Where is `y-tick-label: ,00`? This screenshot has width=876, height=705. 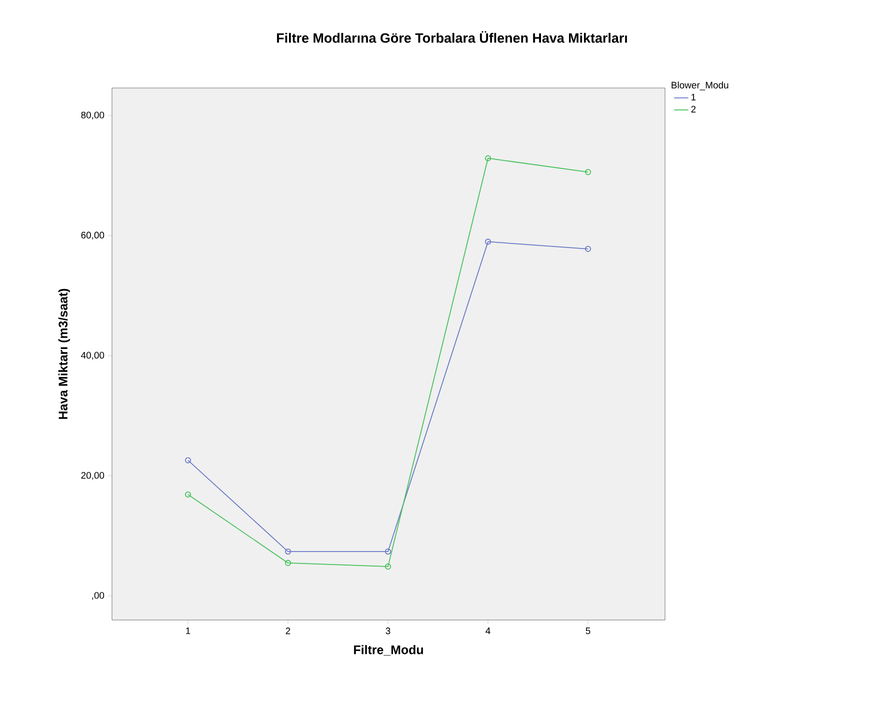
y-tick-label: ,00 is located at coordinates (98, 596).